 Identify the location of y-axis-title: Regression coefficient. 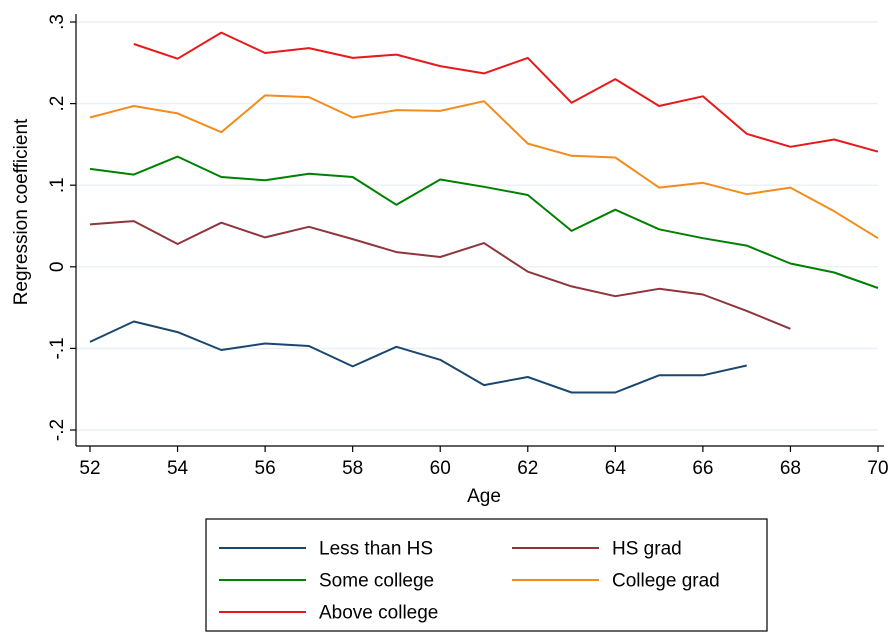
(21, 211).